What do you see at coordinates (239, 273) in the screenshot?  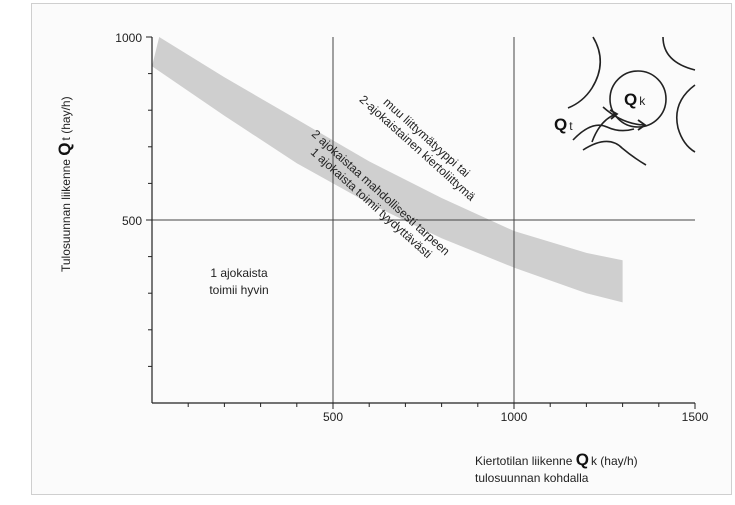 I see `annotation-one-lane-ok-line1: 1 ajokaista` at bounding box center [239, 273].